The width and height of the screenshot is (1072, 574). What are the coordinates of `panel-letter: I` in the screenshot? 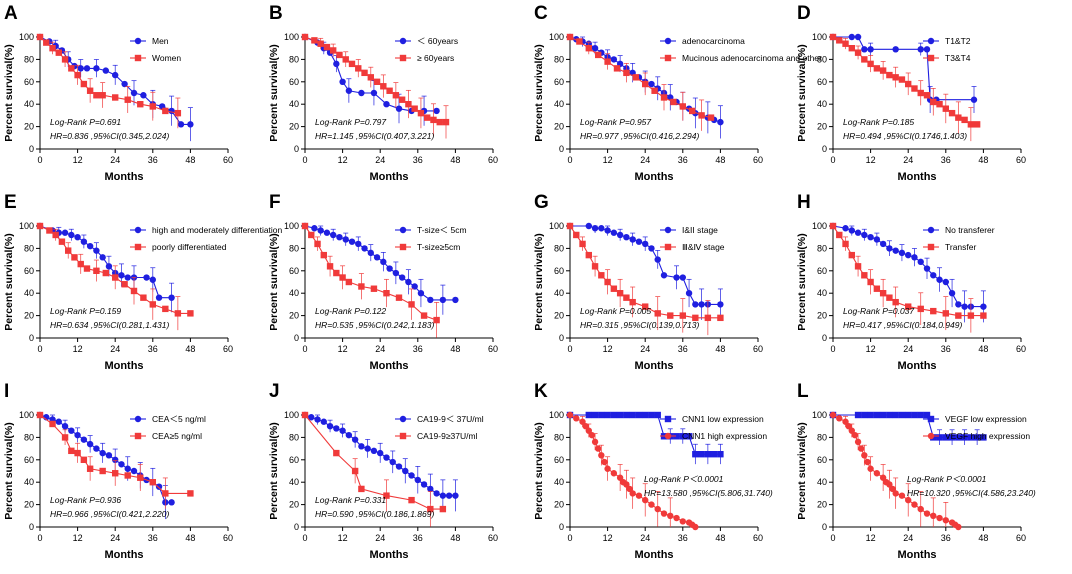 It's located at (6, 391).